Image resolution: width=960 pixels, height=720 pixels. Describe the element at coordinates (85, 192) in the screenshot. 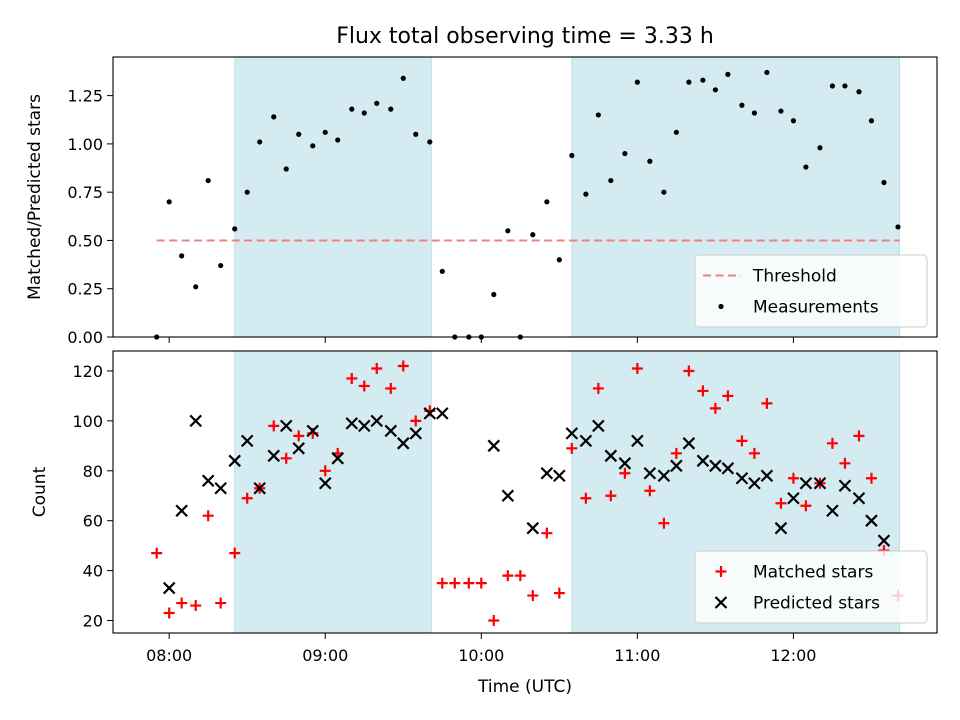

I see `y-tick-label: 0.75` at that location.